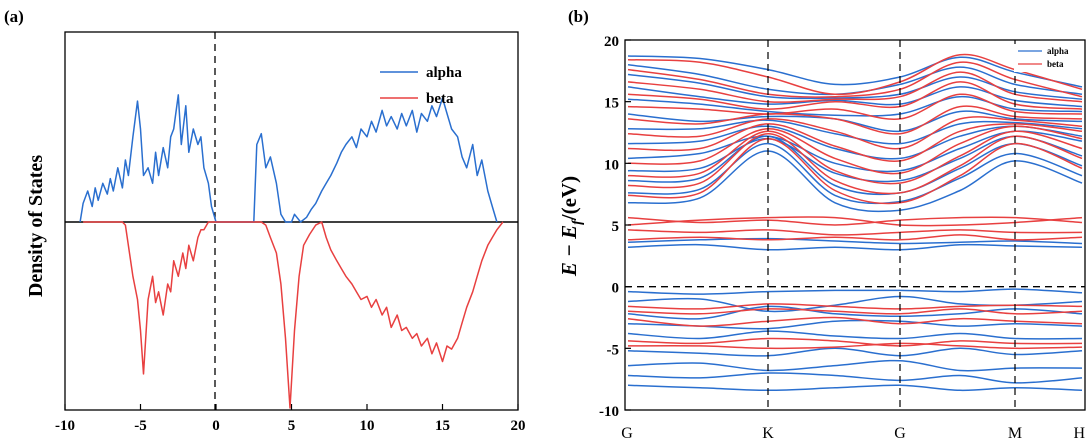 This screenshot has height=443, width=1089. Describe the element at coordinates (569, 198) in the screenshot. I see `band-y-label-tail: /(eV)` at that location.